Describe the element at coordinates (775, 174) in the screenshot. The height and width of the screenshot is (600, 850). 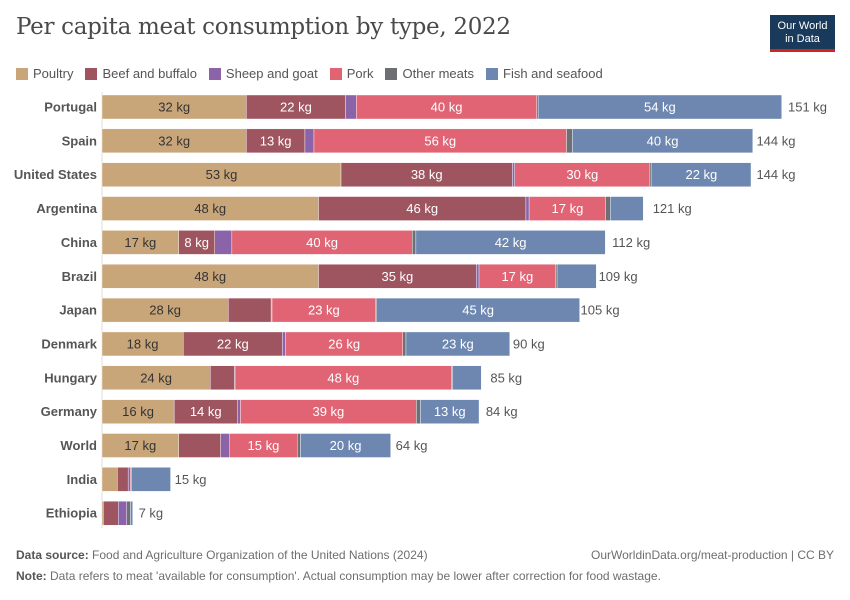
I see `total-label: 144 kg` at that location.